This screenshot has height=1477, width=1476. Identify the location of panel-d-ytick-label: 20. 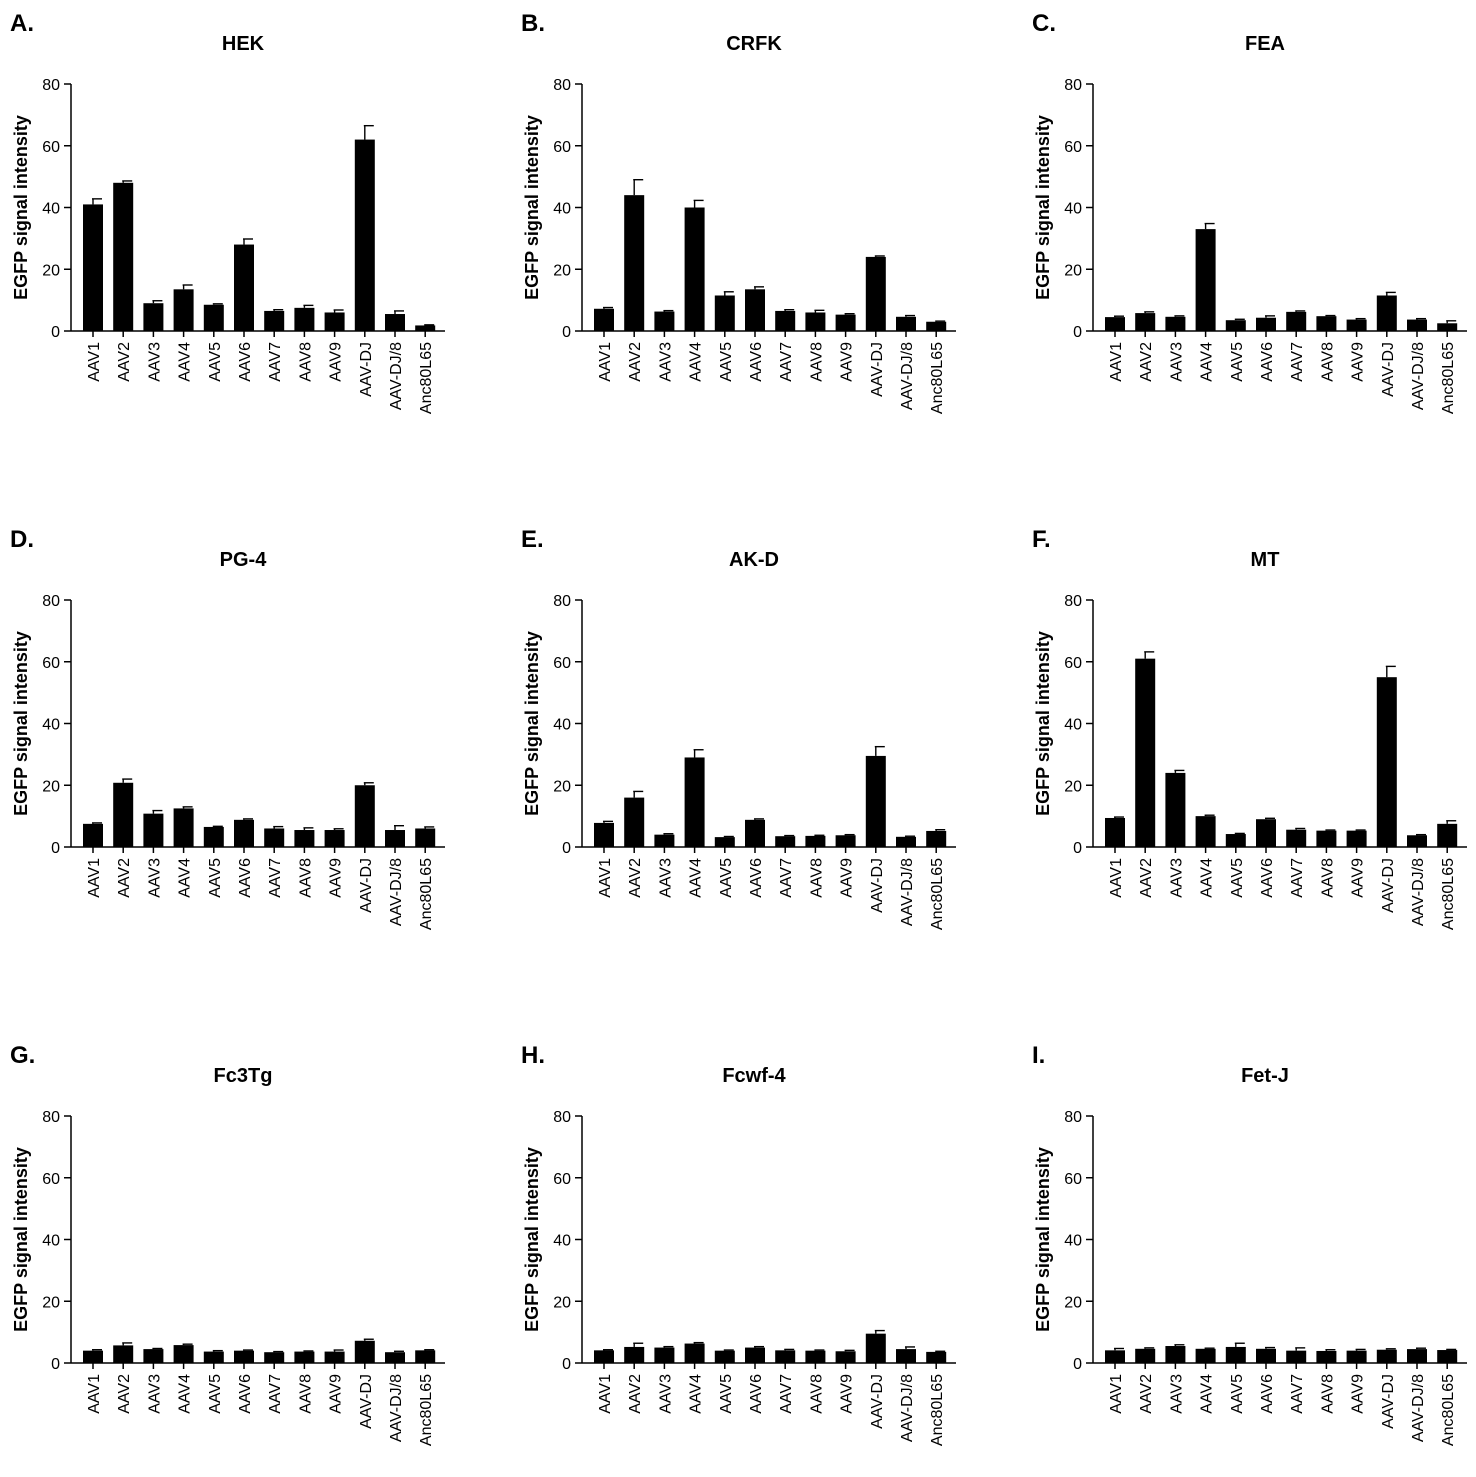
(51, 786).